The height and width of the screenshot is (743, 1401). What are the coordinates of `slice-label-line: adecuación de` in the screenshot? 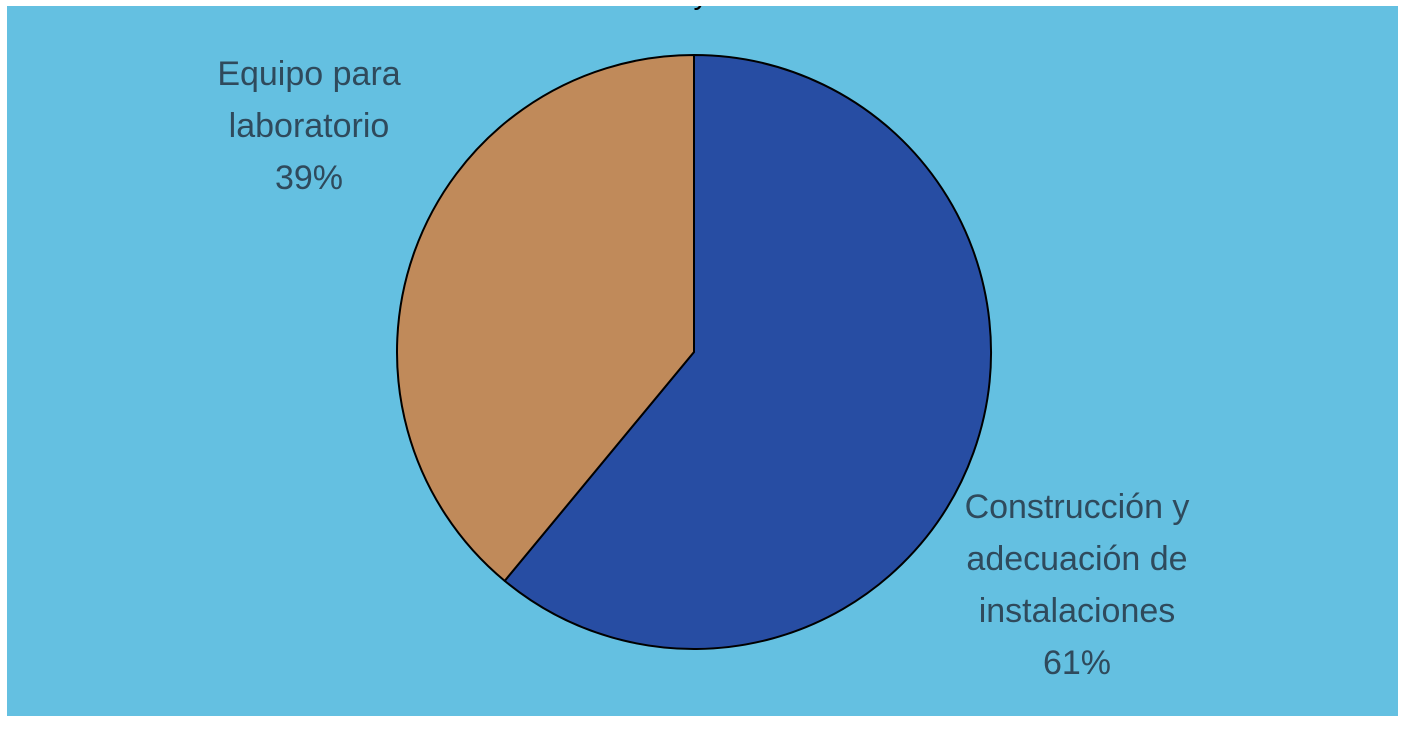 It's located at (1076, 559).